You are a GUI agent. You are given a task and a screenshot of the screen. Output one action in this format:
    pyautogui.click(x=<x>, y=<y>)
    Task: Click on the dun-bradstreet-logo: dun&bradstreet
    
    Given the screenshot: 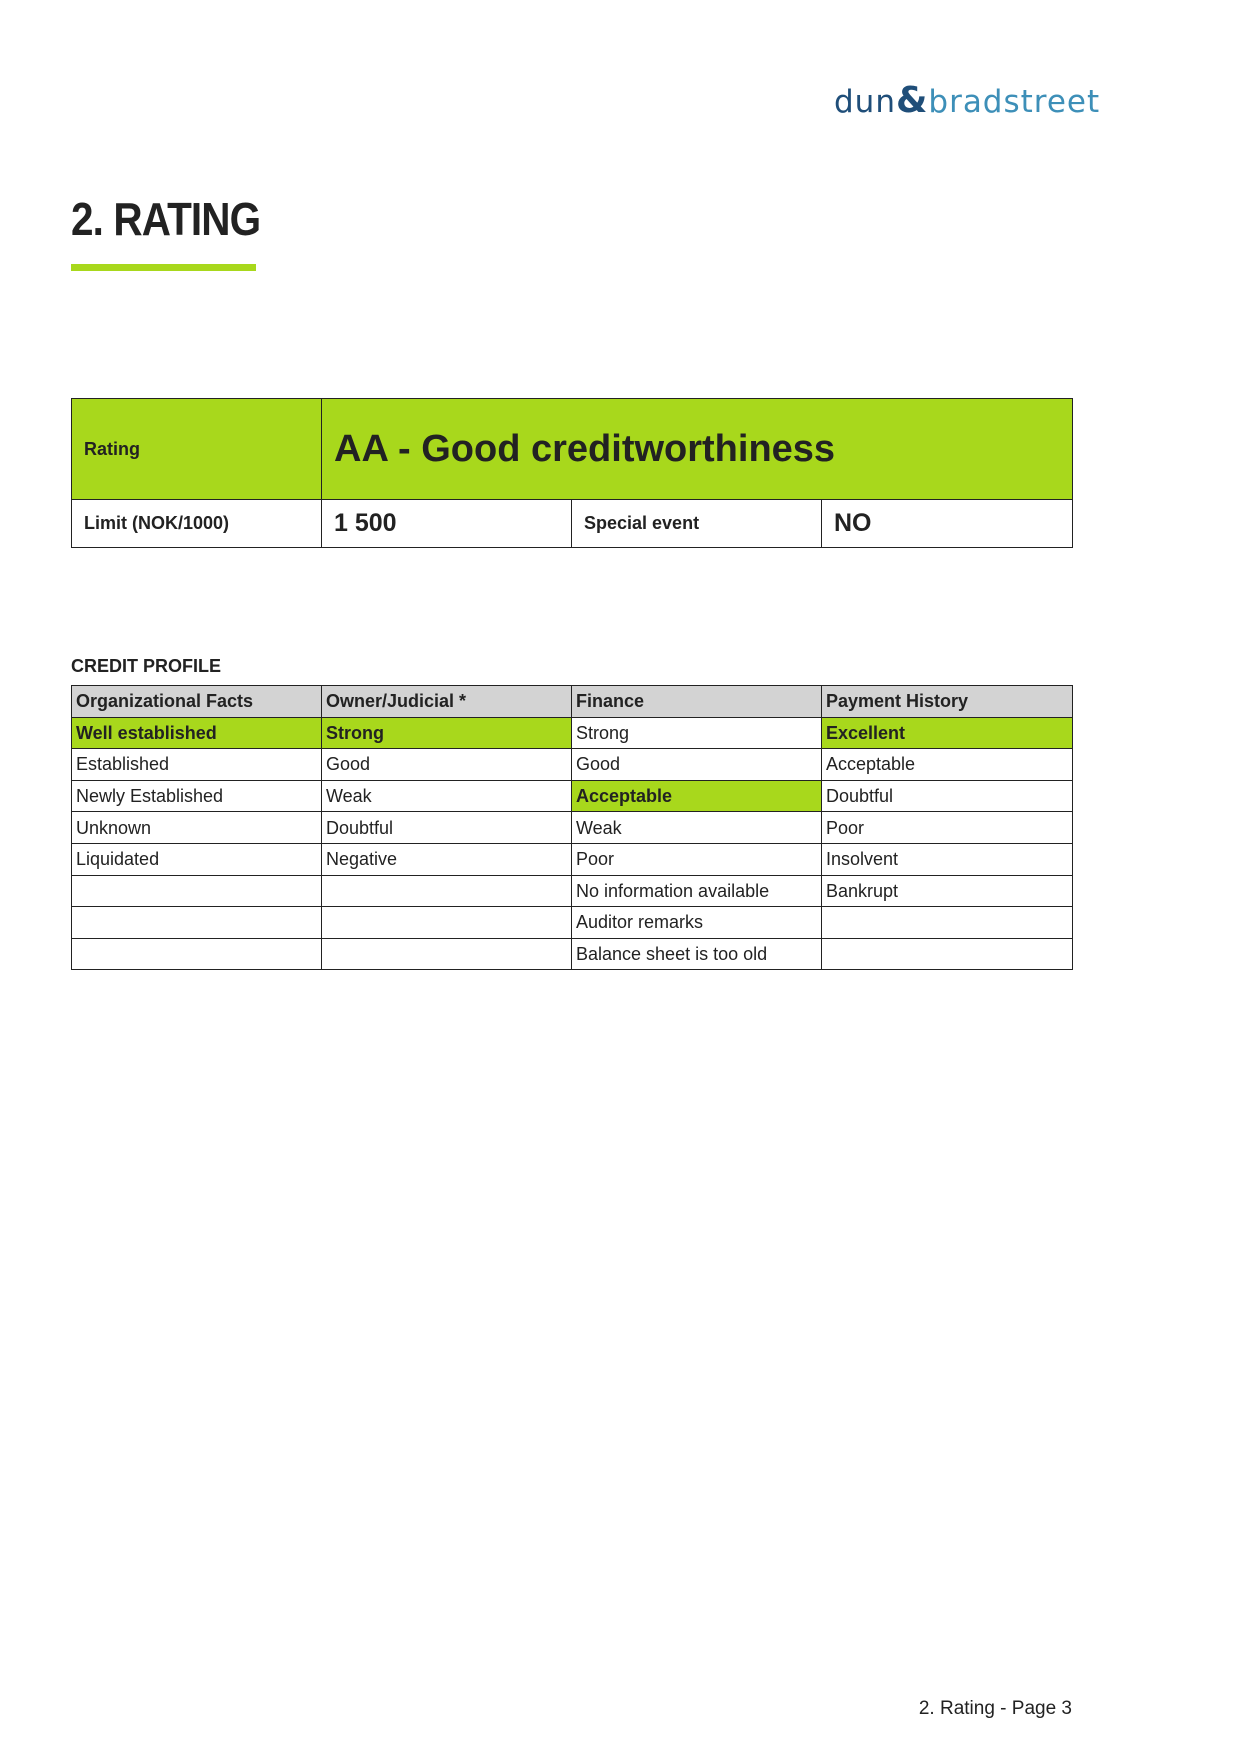 What is the action you would take?
    pyautogui.click(x=967, y=100)
    